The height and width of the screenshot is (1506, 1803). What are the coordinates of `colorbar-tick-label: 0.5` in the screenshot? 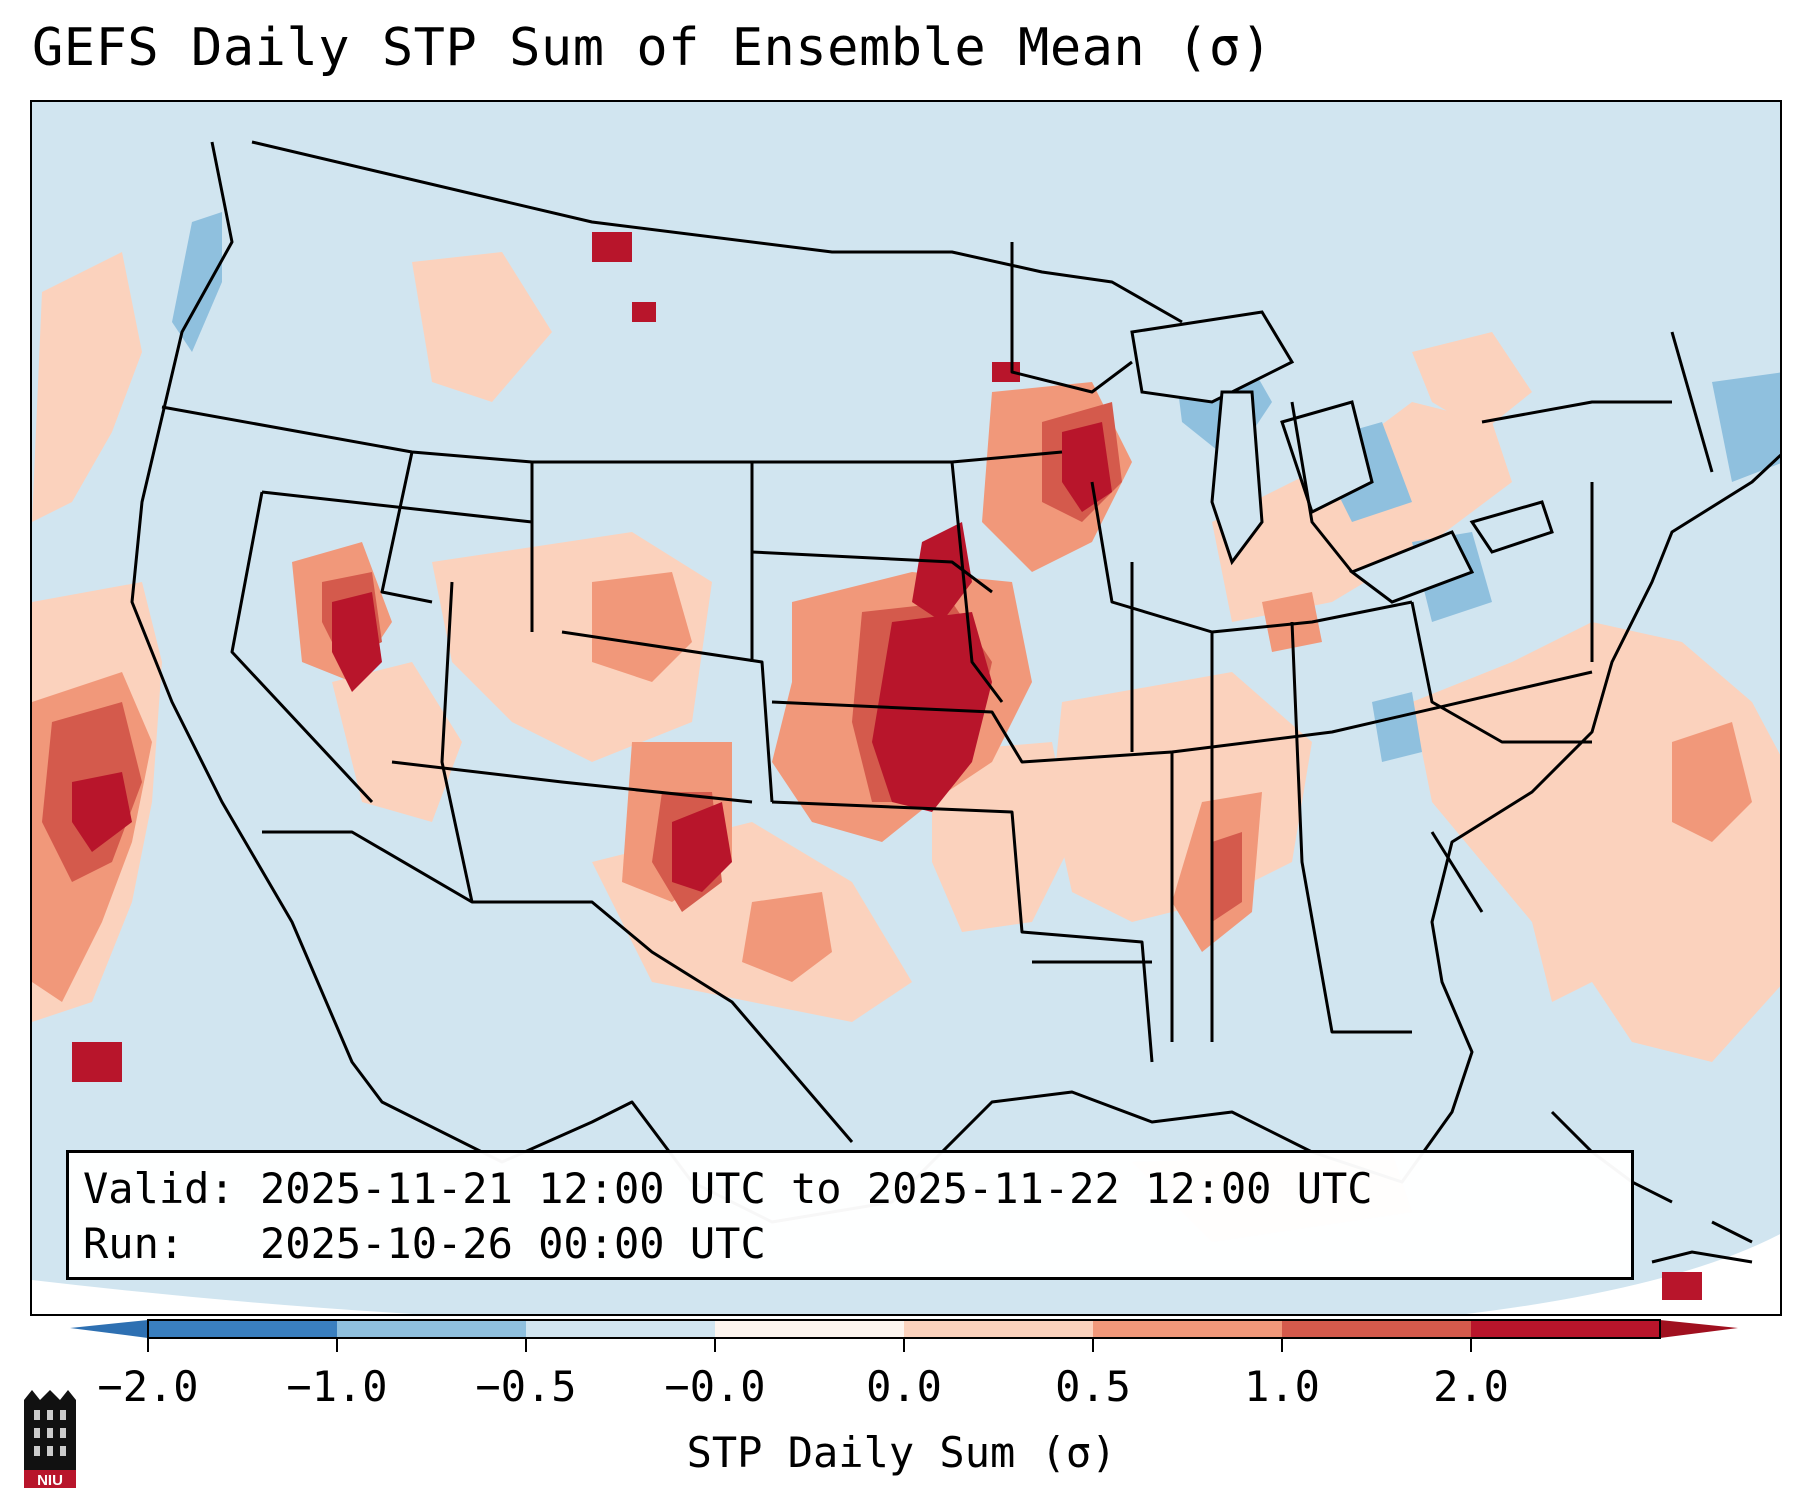 It's located at (1093, 1386).